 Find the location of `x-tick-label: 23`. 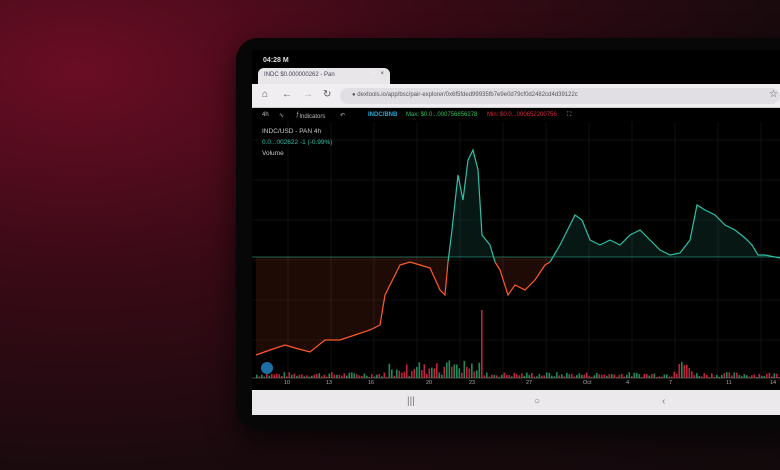

x-tick-label: 23 is located at coordinates (472, 383).